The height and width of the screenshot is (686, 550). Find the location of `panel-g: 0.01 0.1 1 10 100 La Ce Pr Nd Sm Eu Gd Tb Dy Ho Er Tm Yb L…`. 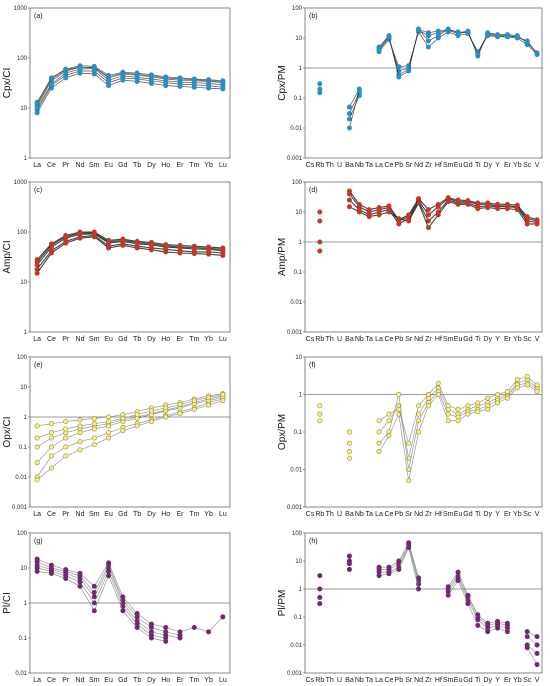

panel-g: 0.01 0.1 1 10 100 La Ce Pr Nd Sm Eu Gd Tb Dy Ho Er Tm Yb L… is located at coordinates (116, 607).